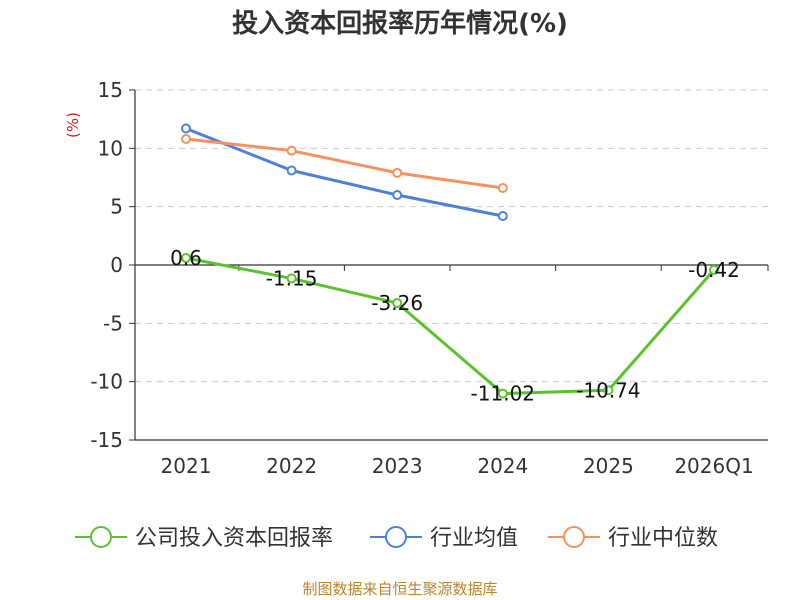 This screenshot has height=600, width=800. Describe the element at coordinates (116, 265) in the screenshot. I see `y-tick-label: 0` at that location.